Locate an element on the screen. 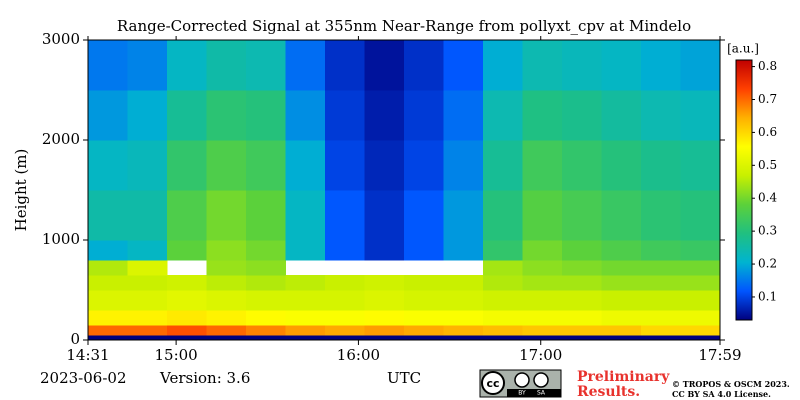 The height and width of the screenshot is (400, 800). date: 2023-06-02 is located at coordinates (83, 378).